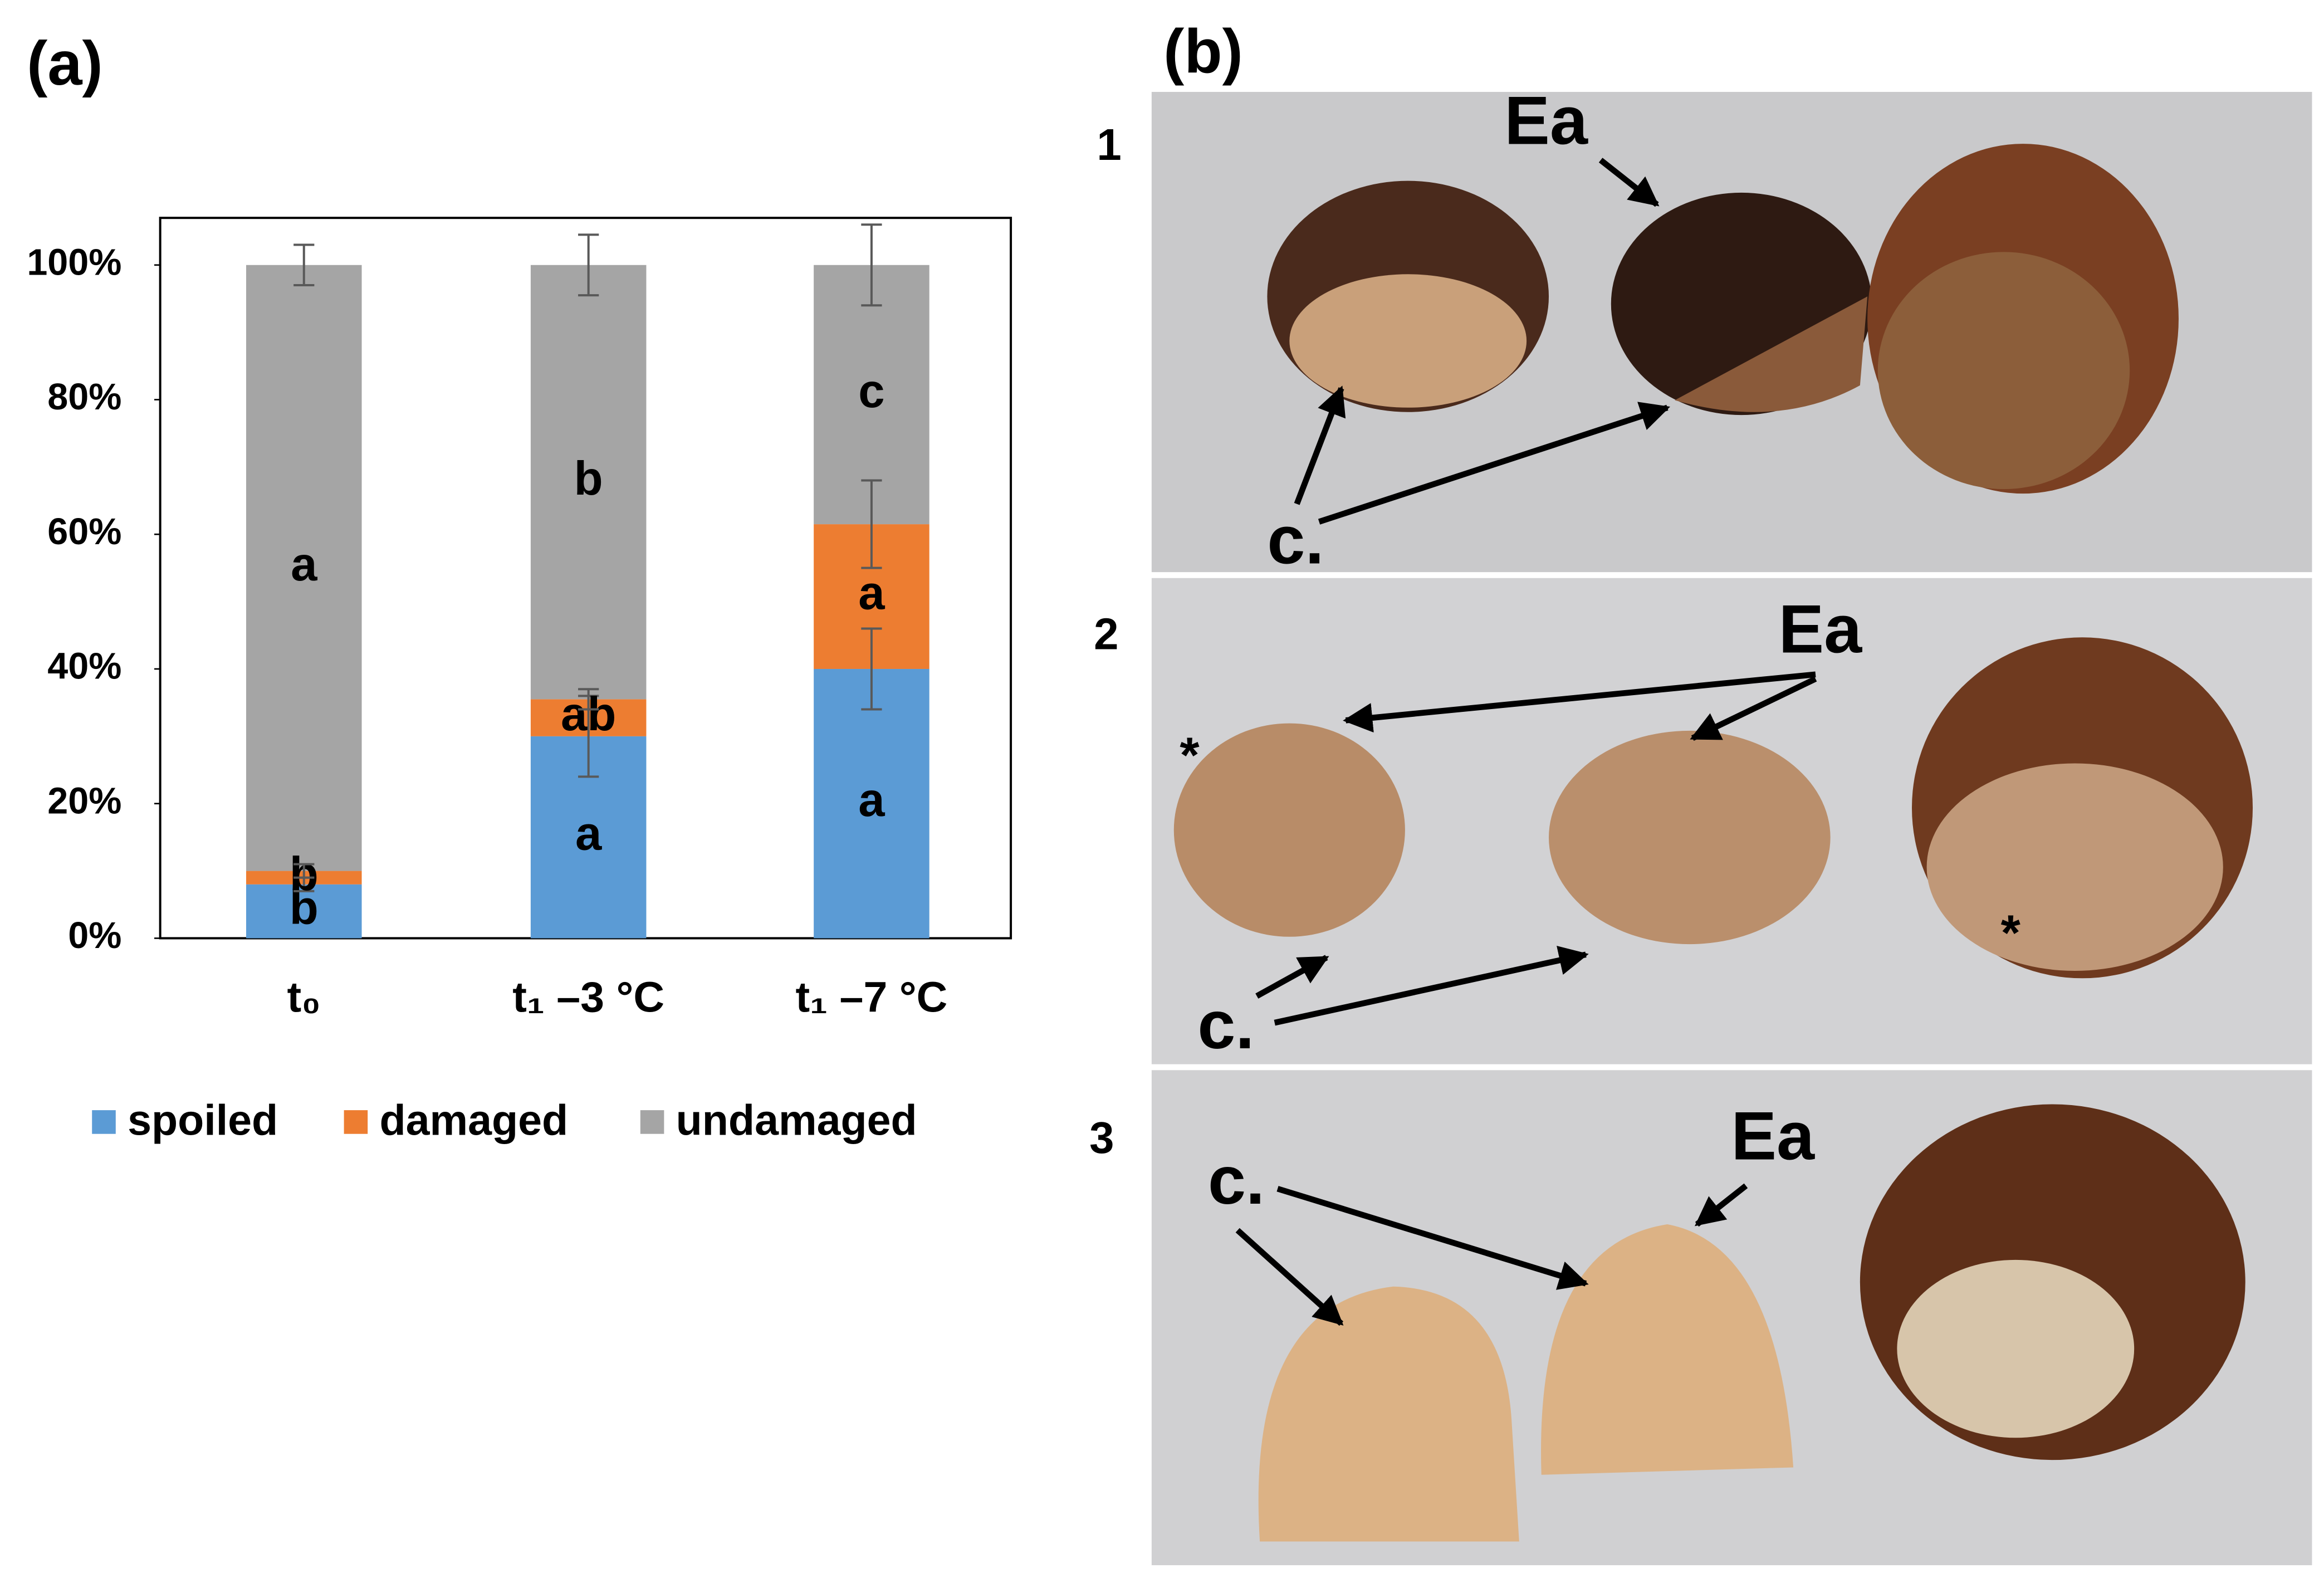  Describe the element at coordinates (588, 478) in the screenshot. I see `significance-letter: b` at that location.